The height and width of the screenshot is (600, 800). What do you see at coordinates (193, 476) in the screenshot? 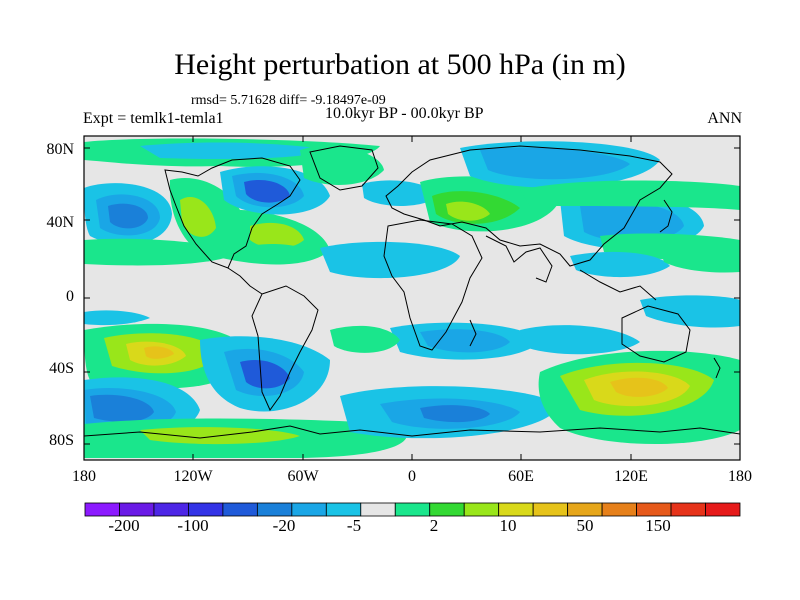
I see `lon-tick-label: 120W` at bounding box center [193, 476].